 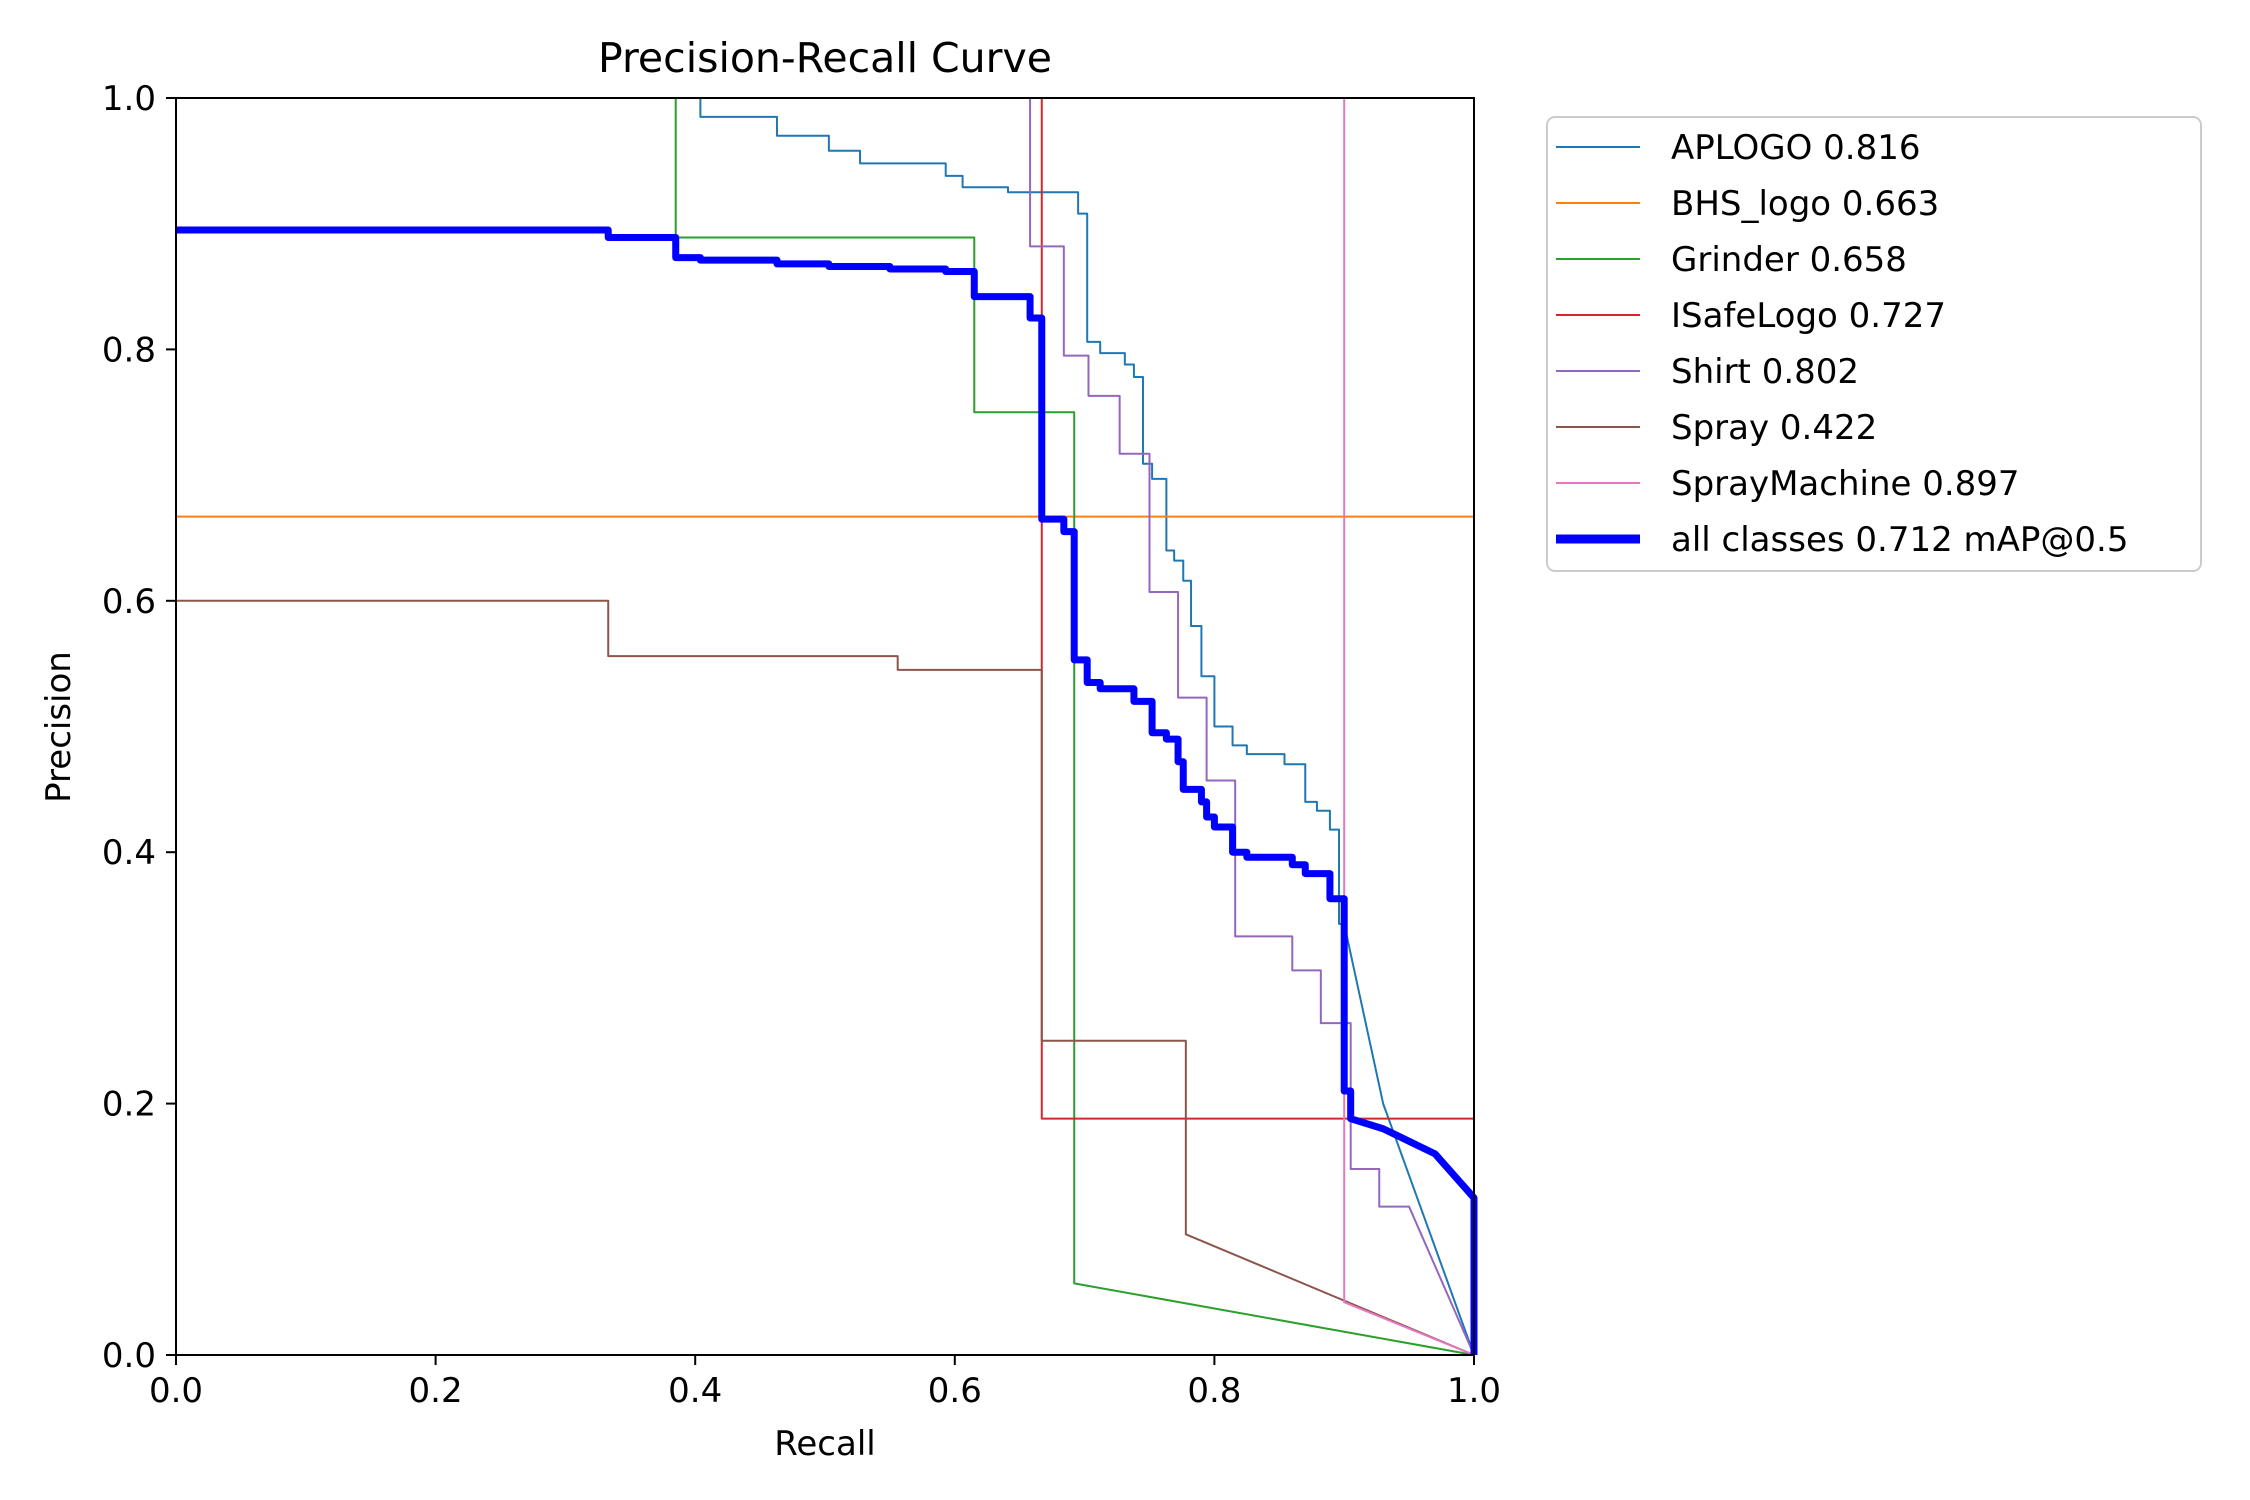 I want to click on legend-label: Spray 0.422, so click(x=1774, y=428).